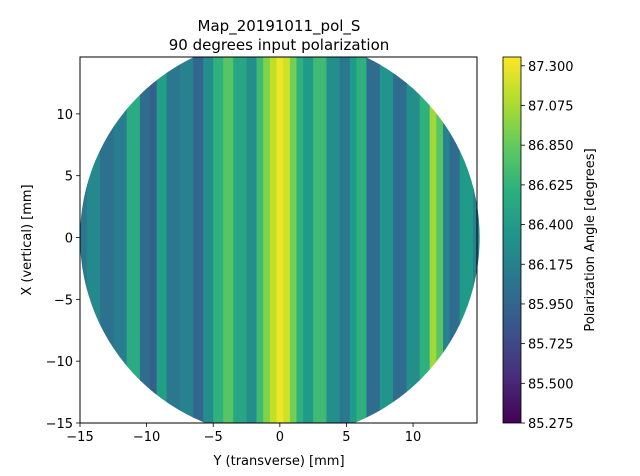  I want to click on y-tick-label: −10, so click(59, 362).